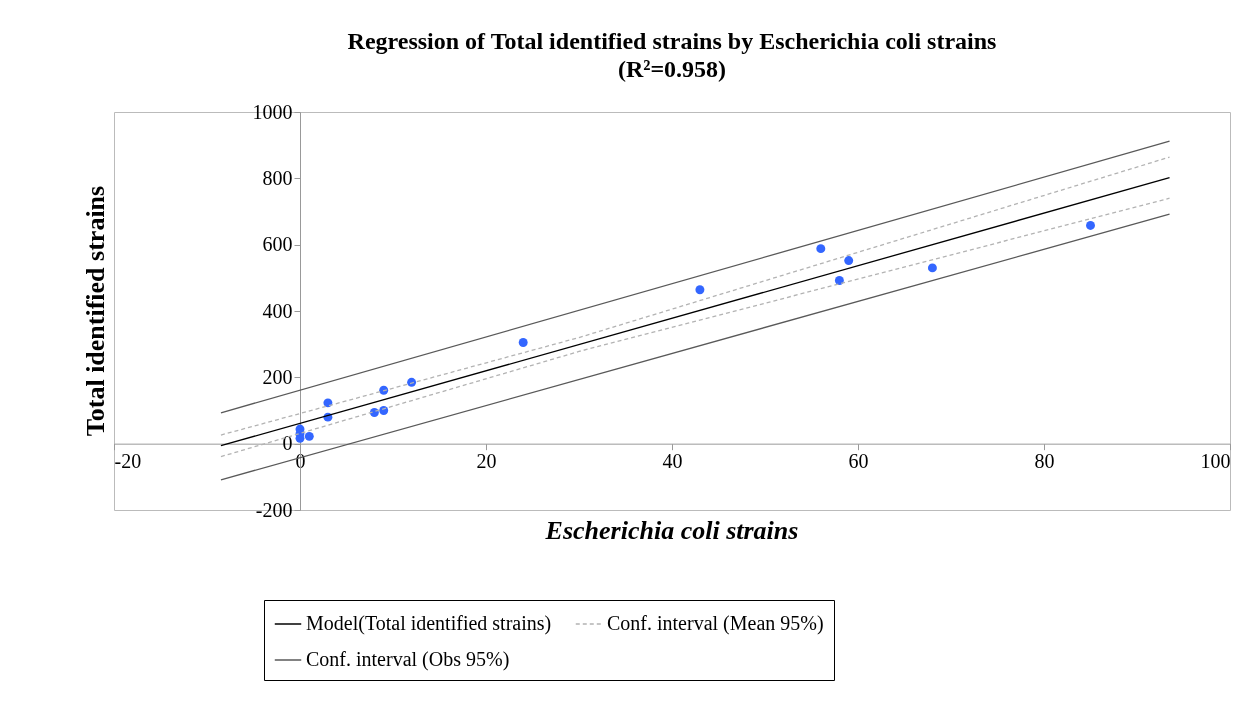  Describe the element at coordinates (95, 311) in the screenshot. I see `y-axis-title: Total identified strains` at that location.